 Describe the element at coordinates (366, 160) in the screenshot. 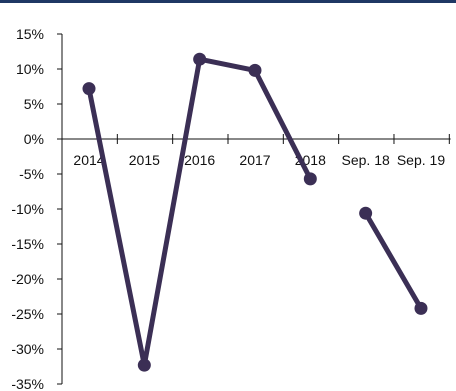

I see `x-tick-label: Sep. 18` at that location.